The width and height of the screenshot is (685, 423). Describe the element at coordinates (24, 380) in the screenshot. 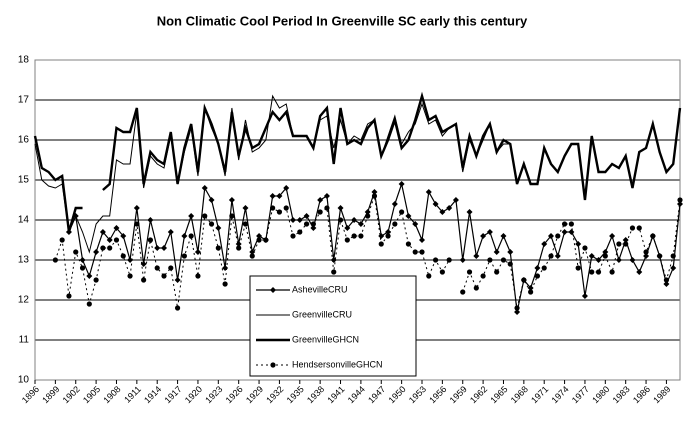

I see `y-tick-label: 10` at that location.